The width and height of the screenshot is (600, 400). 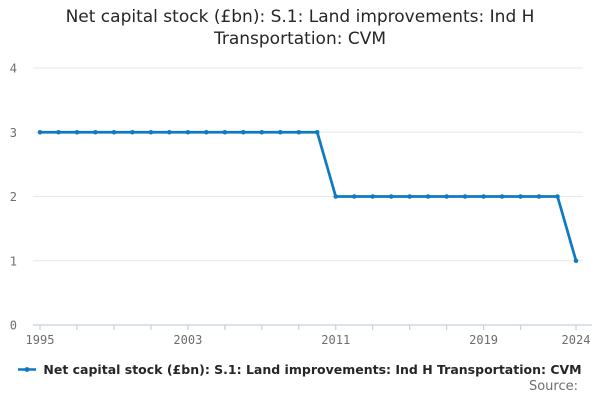 What do you see at coordinates (553, 386) in the screenshot?
I see `source-label: Source:` at bounding box center [553, 386].